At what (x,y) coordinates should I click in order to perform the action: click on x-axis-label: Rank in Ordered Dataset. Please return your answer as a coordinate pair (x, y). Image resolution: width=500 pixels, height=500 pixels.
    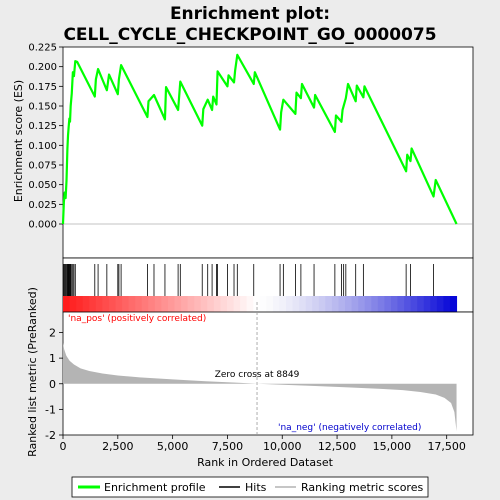
    Looking at the image, I should click on (265, 462).